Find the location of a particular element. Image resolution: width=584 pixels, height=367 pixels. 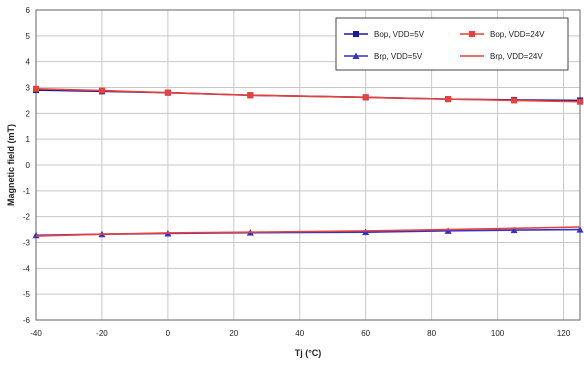

y-tick-label: 5 is located at coordinates (28, 36).